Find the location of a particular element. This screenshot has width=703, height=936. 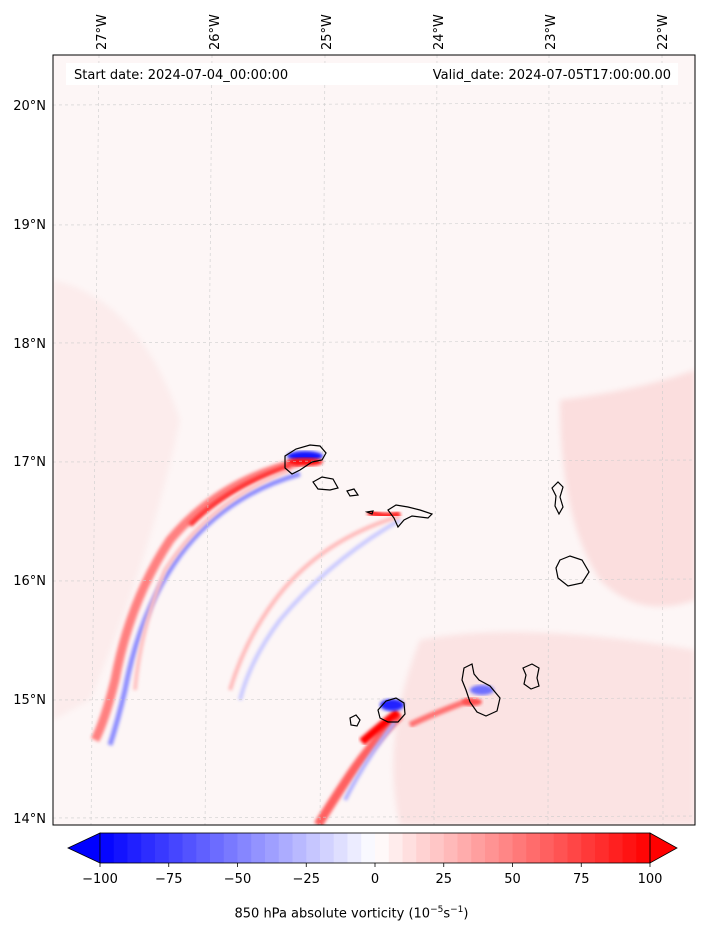

lon-label: 27°W is located at coordinates (102, 32).